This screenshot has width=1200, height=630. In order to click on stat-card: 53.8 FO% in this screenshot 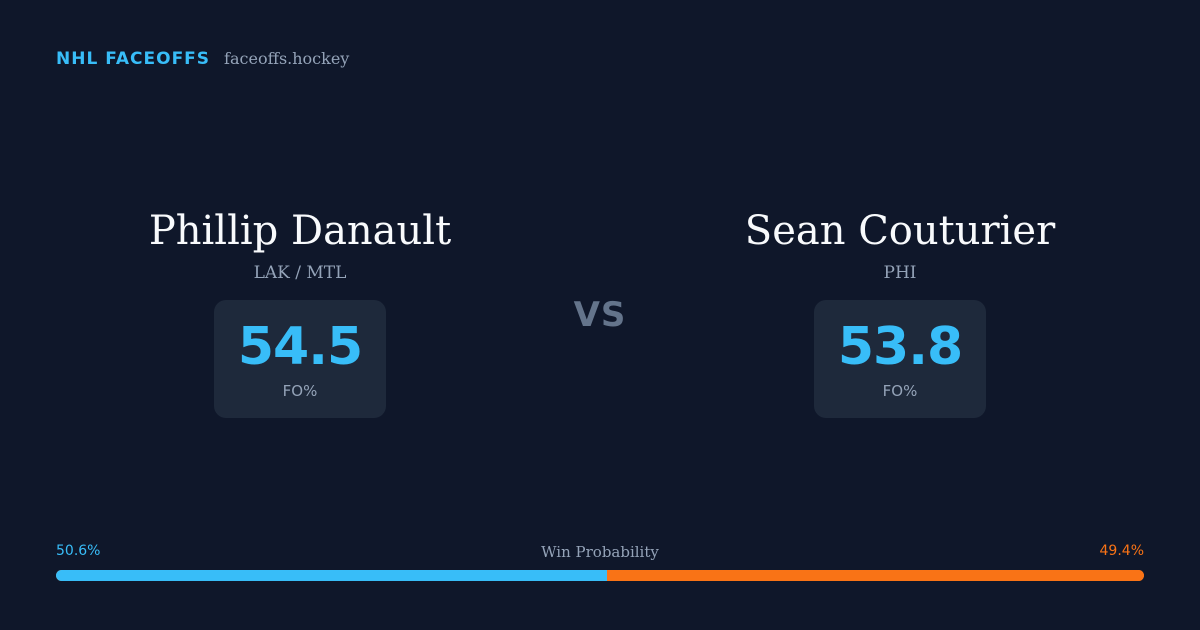, I will do `click(900, 359)`.